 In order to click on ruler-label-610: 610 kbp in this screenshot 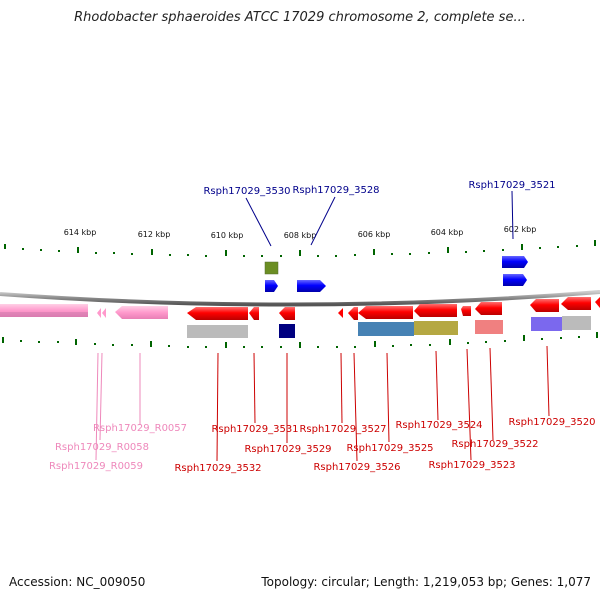, I will do `click(227, 235)`.